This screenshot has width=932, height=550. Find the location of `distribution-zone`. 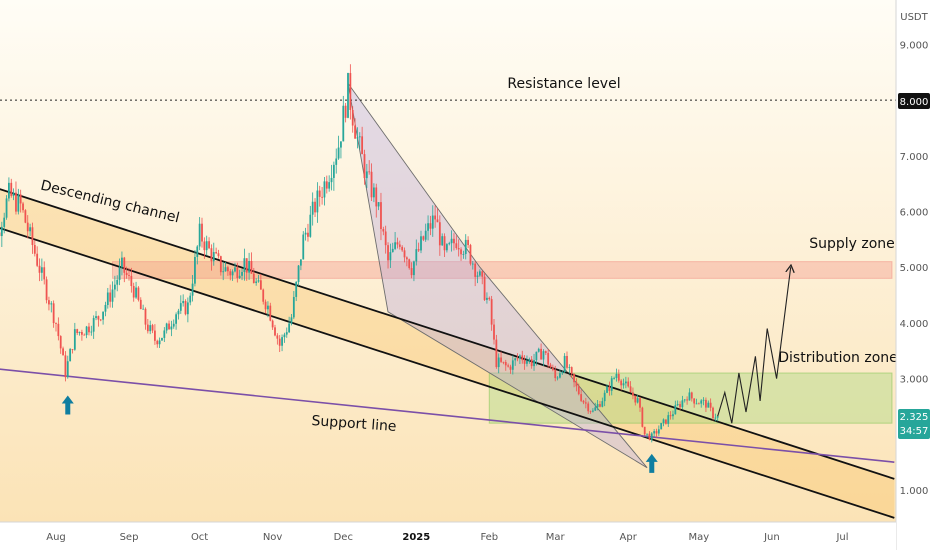

distribution-zone is located at coordinates (690, 398).